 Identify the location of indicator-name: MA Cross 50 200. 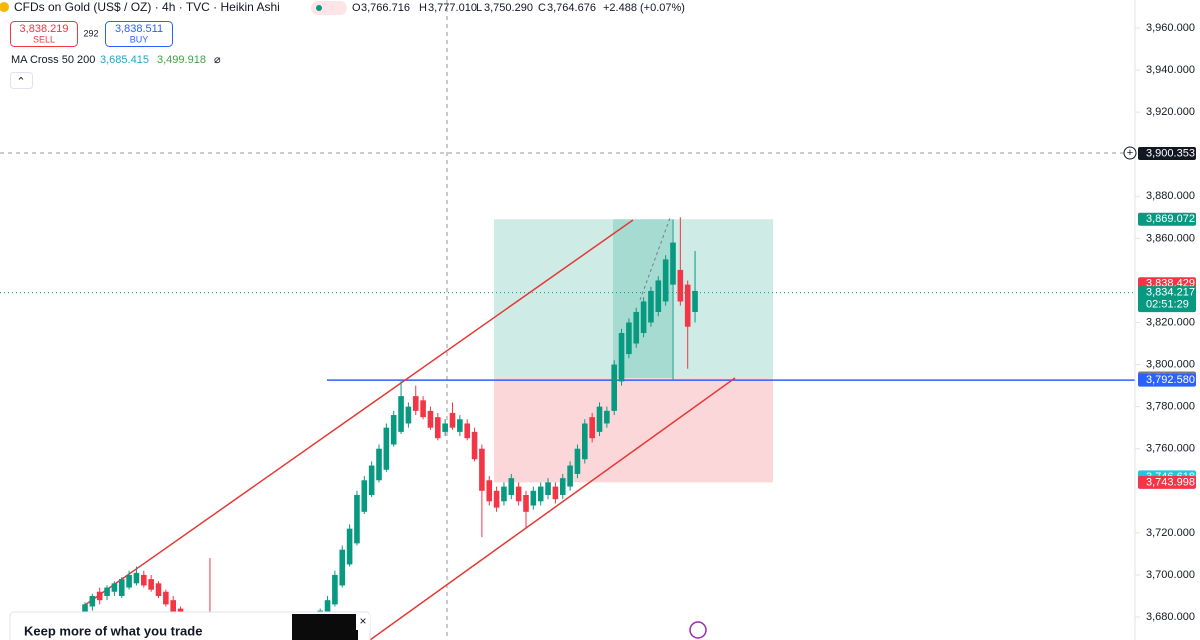
(53, 60).